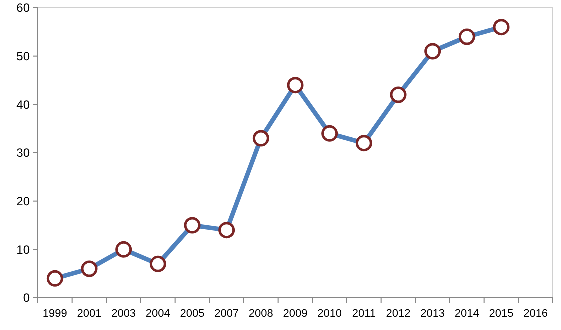 This screenshot has width=561, height=330. What do you see at coordinates (158, 314) in the screenshot?
I see `x-tick-label: 2004` at bounding box center [158, 314].